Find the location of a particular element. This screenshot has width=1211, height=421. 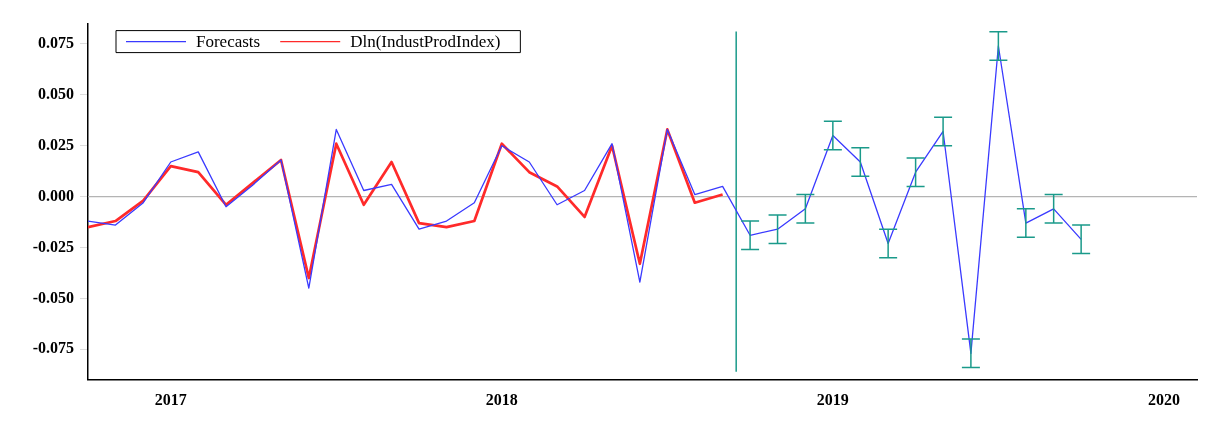

x-tick-label: 2017 is located at coordinates (170, 399).